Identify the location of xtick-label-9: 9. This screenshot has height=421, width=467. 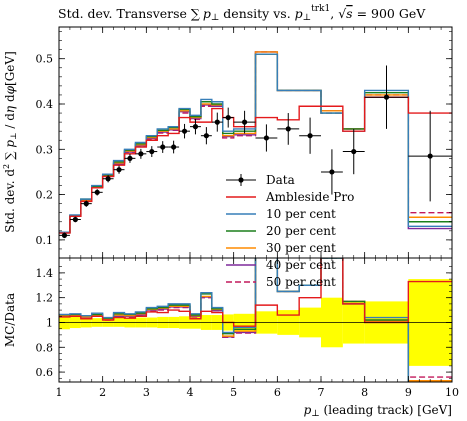
(408, 392).